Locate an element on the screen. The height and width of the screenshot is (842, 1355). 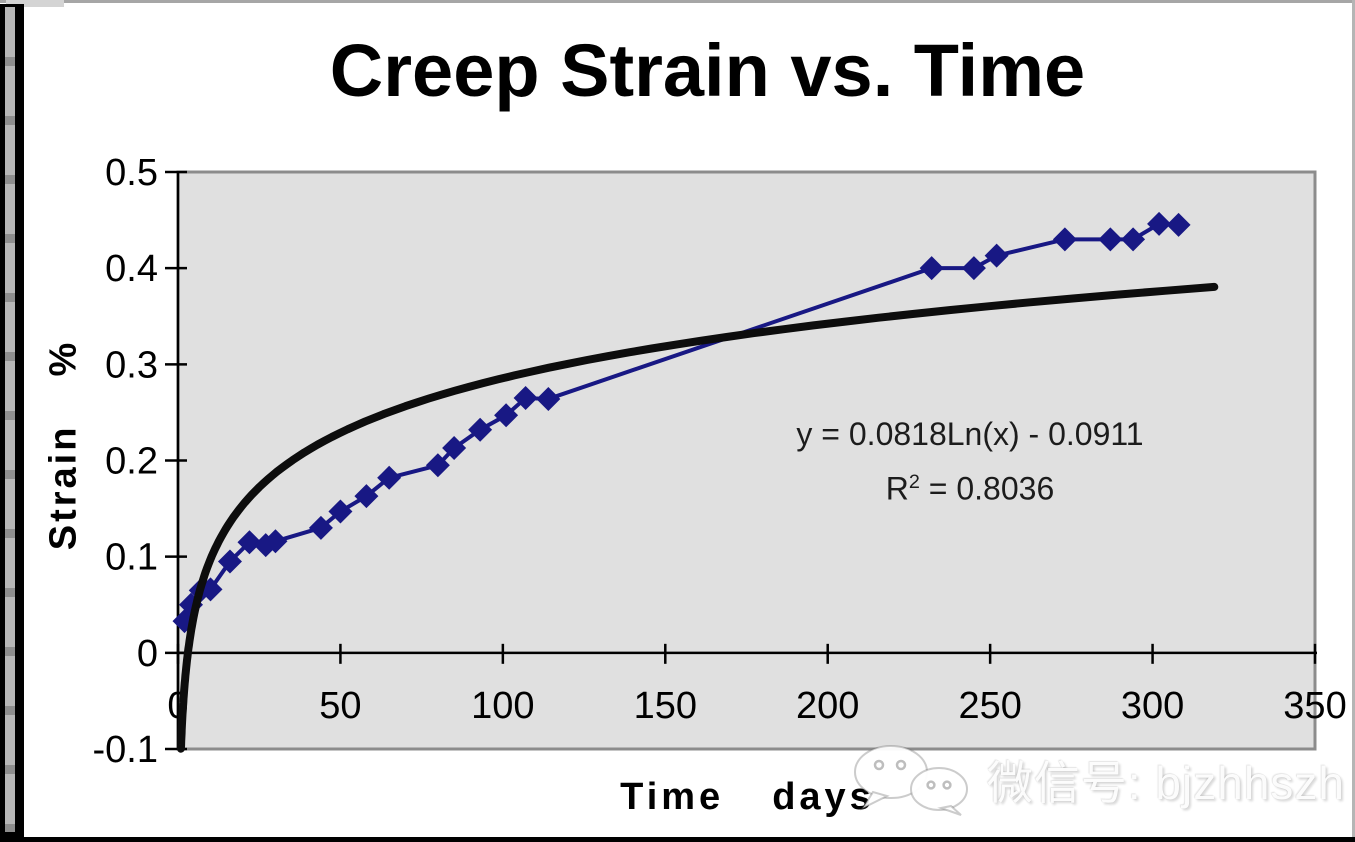
y-axis-title: Strain% is located at coordinates (64, 445).